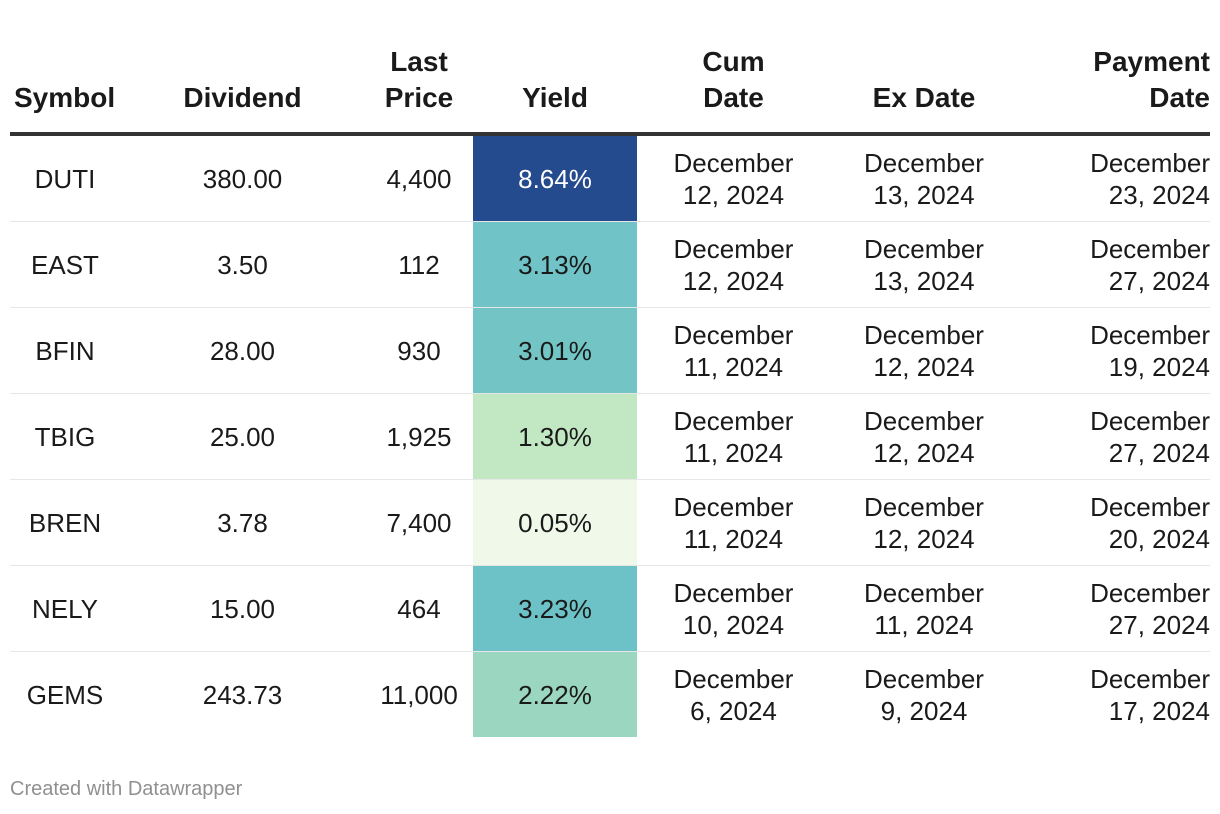 The image size is (1220, 814). What do you see at coordinates (555, 608) in the screenshot?
I see `yield-cell: 3.23%` at bounding box center [555, 608].